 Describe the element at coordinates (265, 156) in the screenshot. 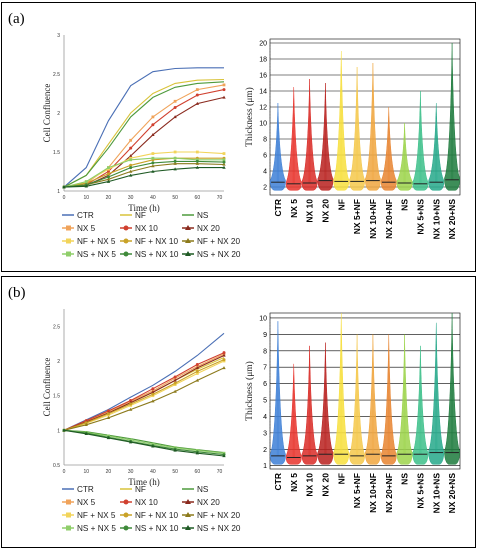

I see `y-tick-label: 6` at that location.